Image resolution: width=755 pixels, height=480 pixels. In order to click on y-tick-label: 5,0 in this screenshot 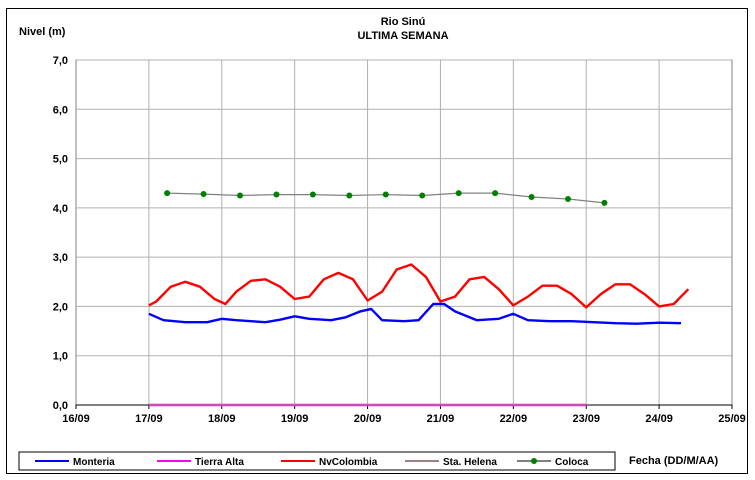, I will do `click(60, 160)`.